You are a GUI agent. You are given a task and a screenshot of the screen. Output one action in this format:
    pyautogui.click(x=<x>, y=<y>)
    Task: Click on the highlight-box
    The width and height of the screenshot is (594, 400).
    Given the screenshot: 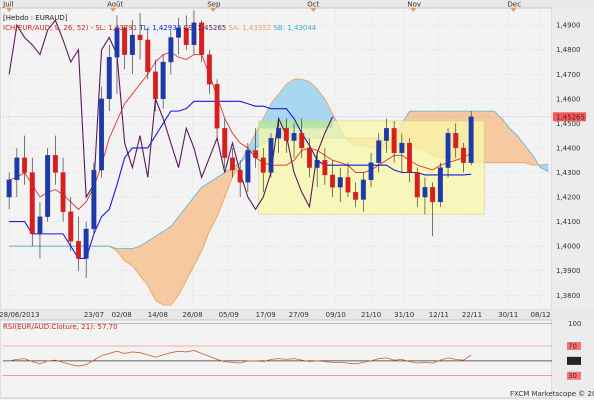 What is the action you would take?
    pyautogui.click(x=295, y=124)
    